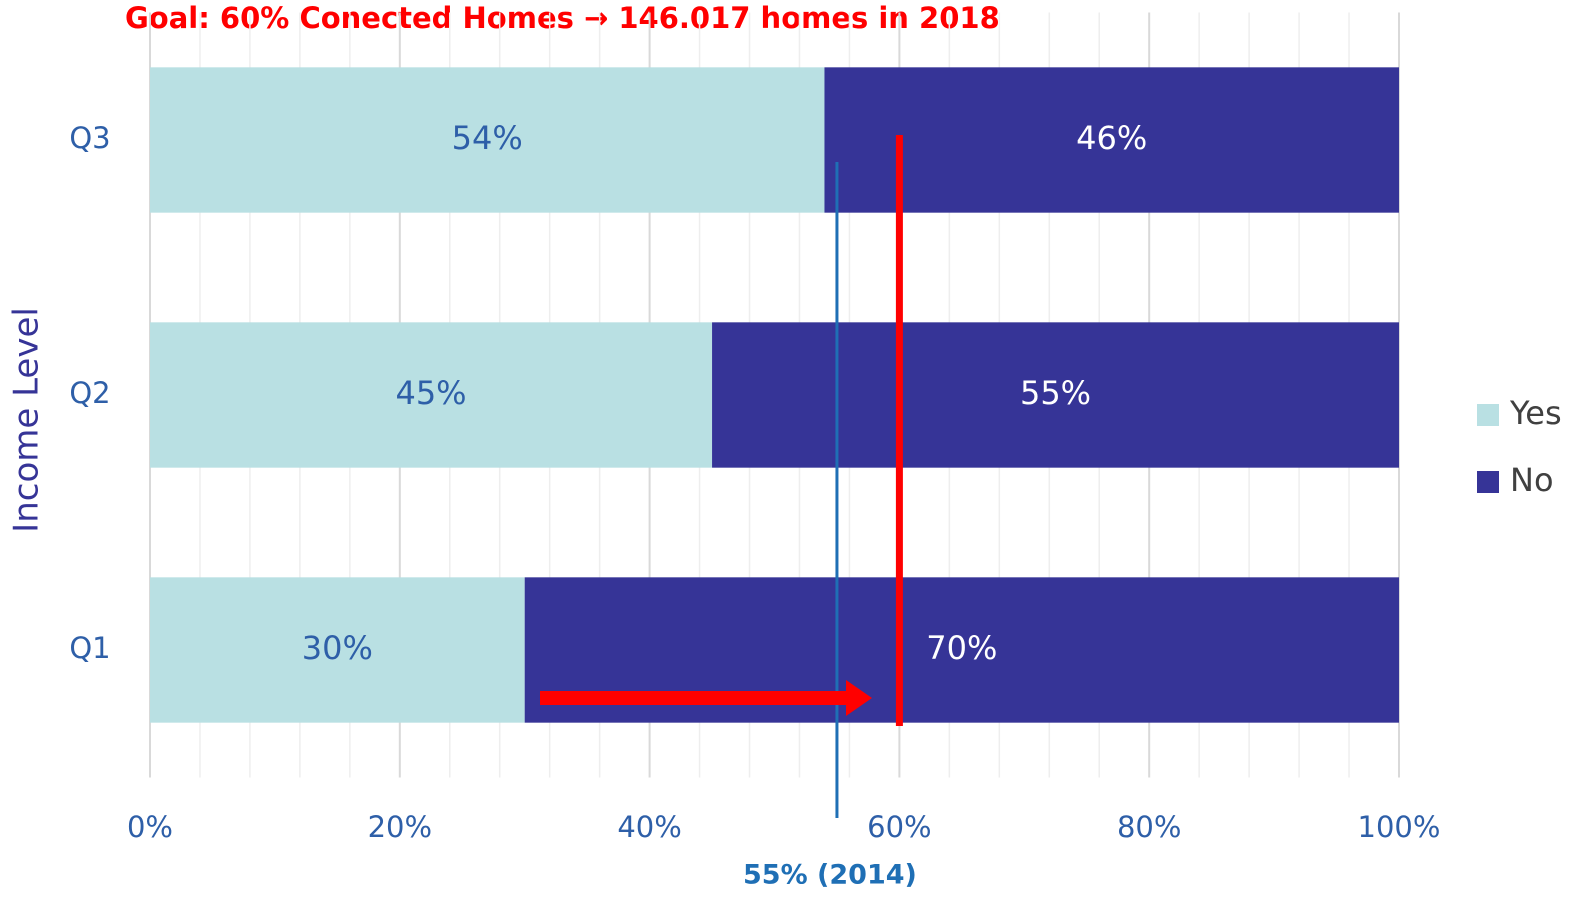 The image size is (1577, 901). Describe the element at coordinates (961, 648) in the screenshot. I see `data-label: 70%` at that location.